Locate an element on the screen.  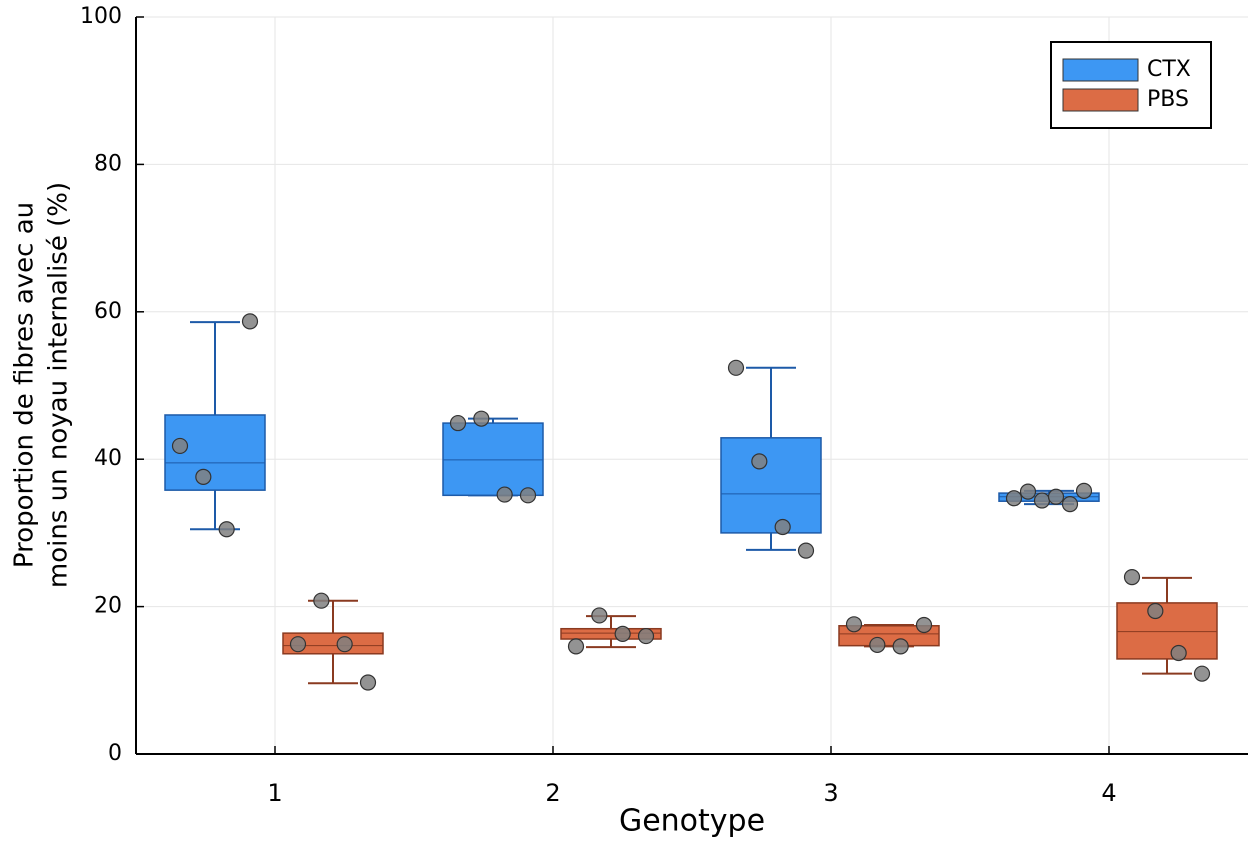
y-tick-label: 40 is located at coordinates (108, 458).